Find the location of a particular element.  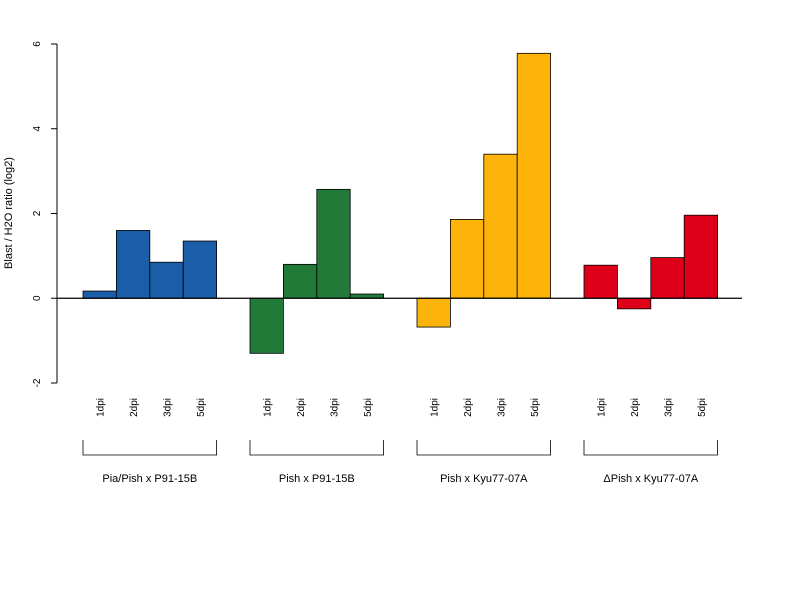

group-label: Pish x P91-15B is located at coordinates (317, 479).